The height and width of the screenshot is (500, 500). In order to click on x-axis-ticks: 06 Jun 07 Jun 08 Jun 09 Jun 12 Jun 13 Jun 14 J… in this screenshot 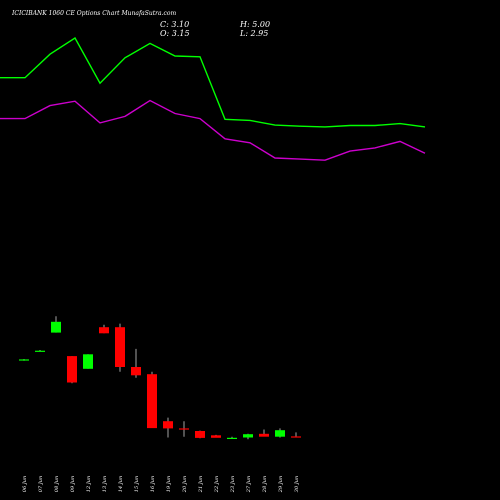, I will do `click(161, 484)`.